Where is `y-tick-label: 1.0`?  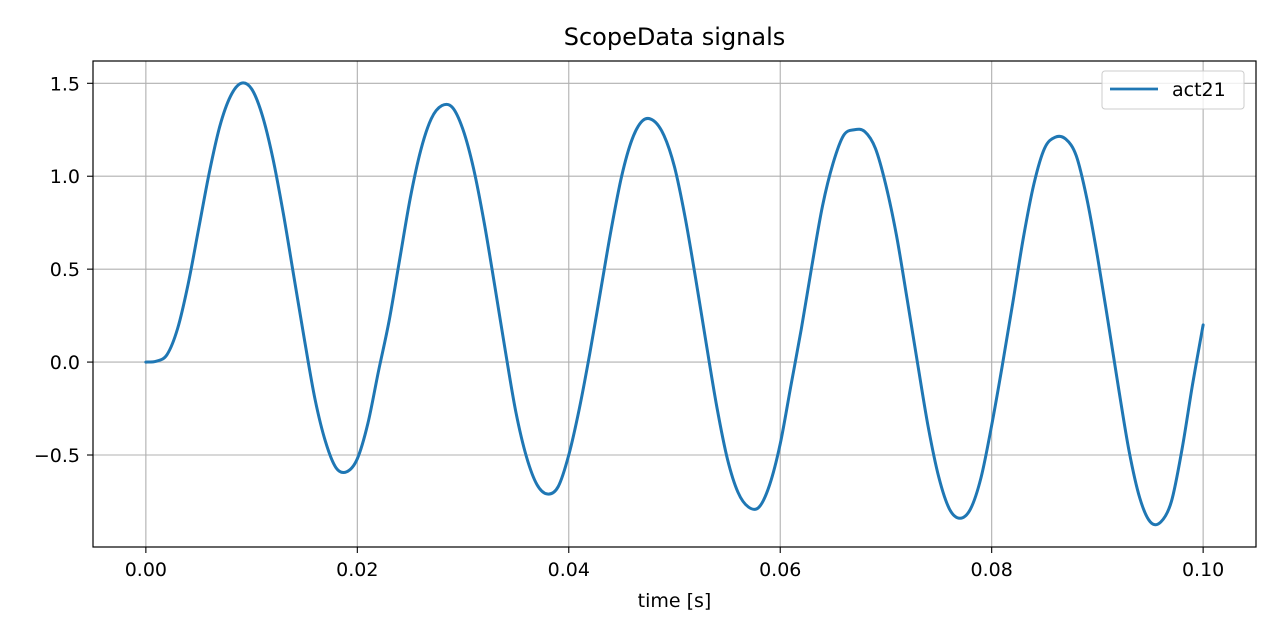
y-tick-label: 1.0 is located at coordinates (65, 177).